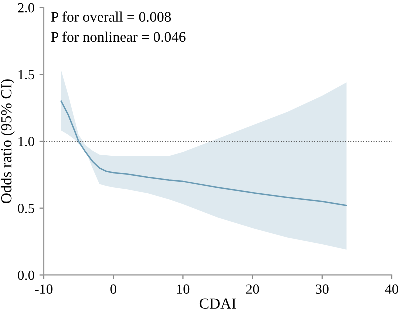 The height and width of the screenshot is (311, 400). I want to click on y-tick-label: 0.5, so click(26, 209).